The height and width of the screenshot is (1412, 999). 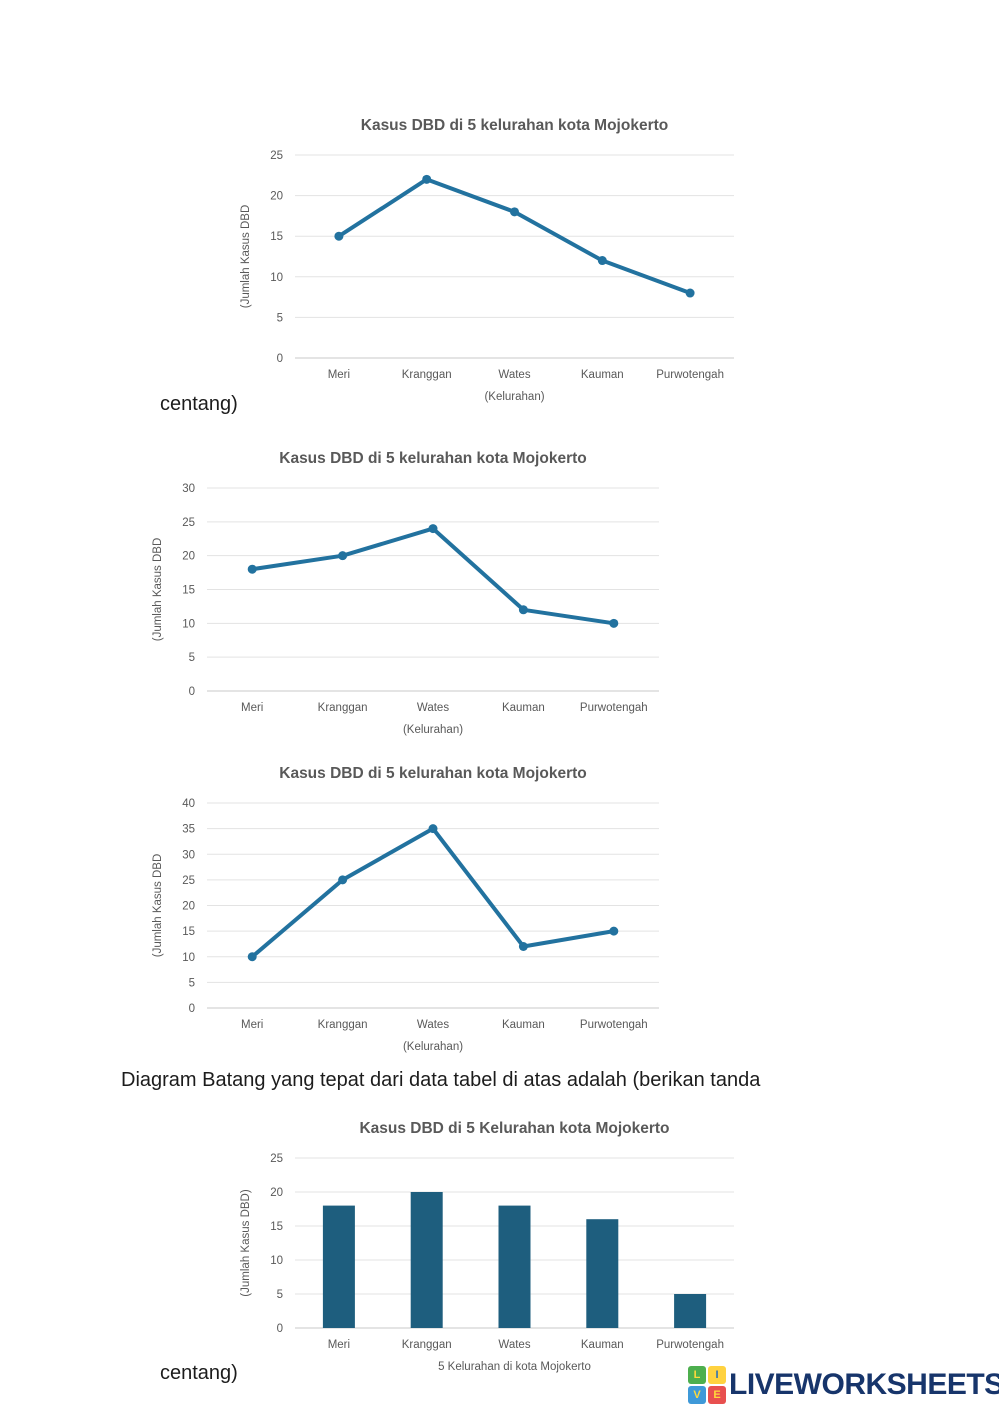 What do you see at coordinates (717, 1395) in the screenshot?
I see `logo-letter-e: E` at bounding box center [717, 1395].